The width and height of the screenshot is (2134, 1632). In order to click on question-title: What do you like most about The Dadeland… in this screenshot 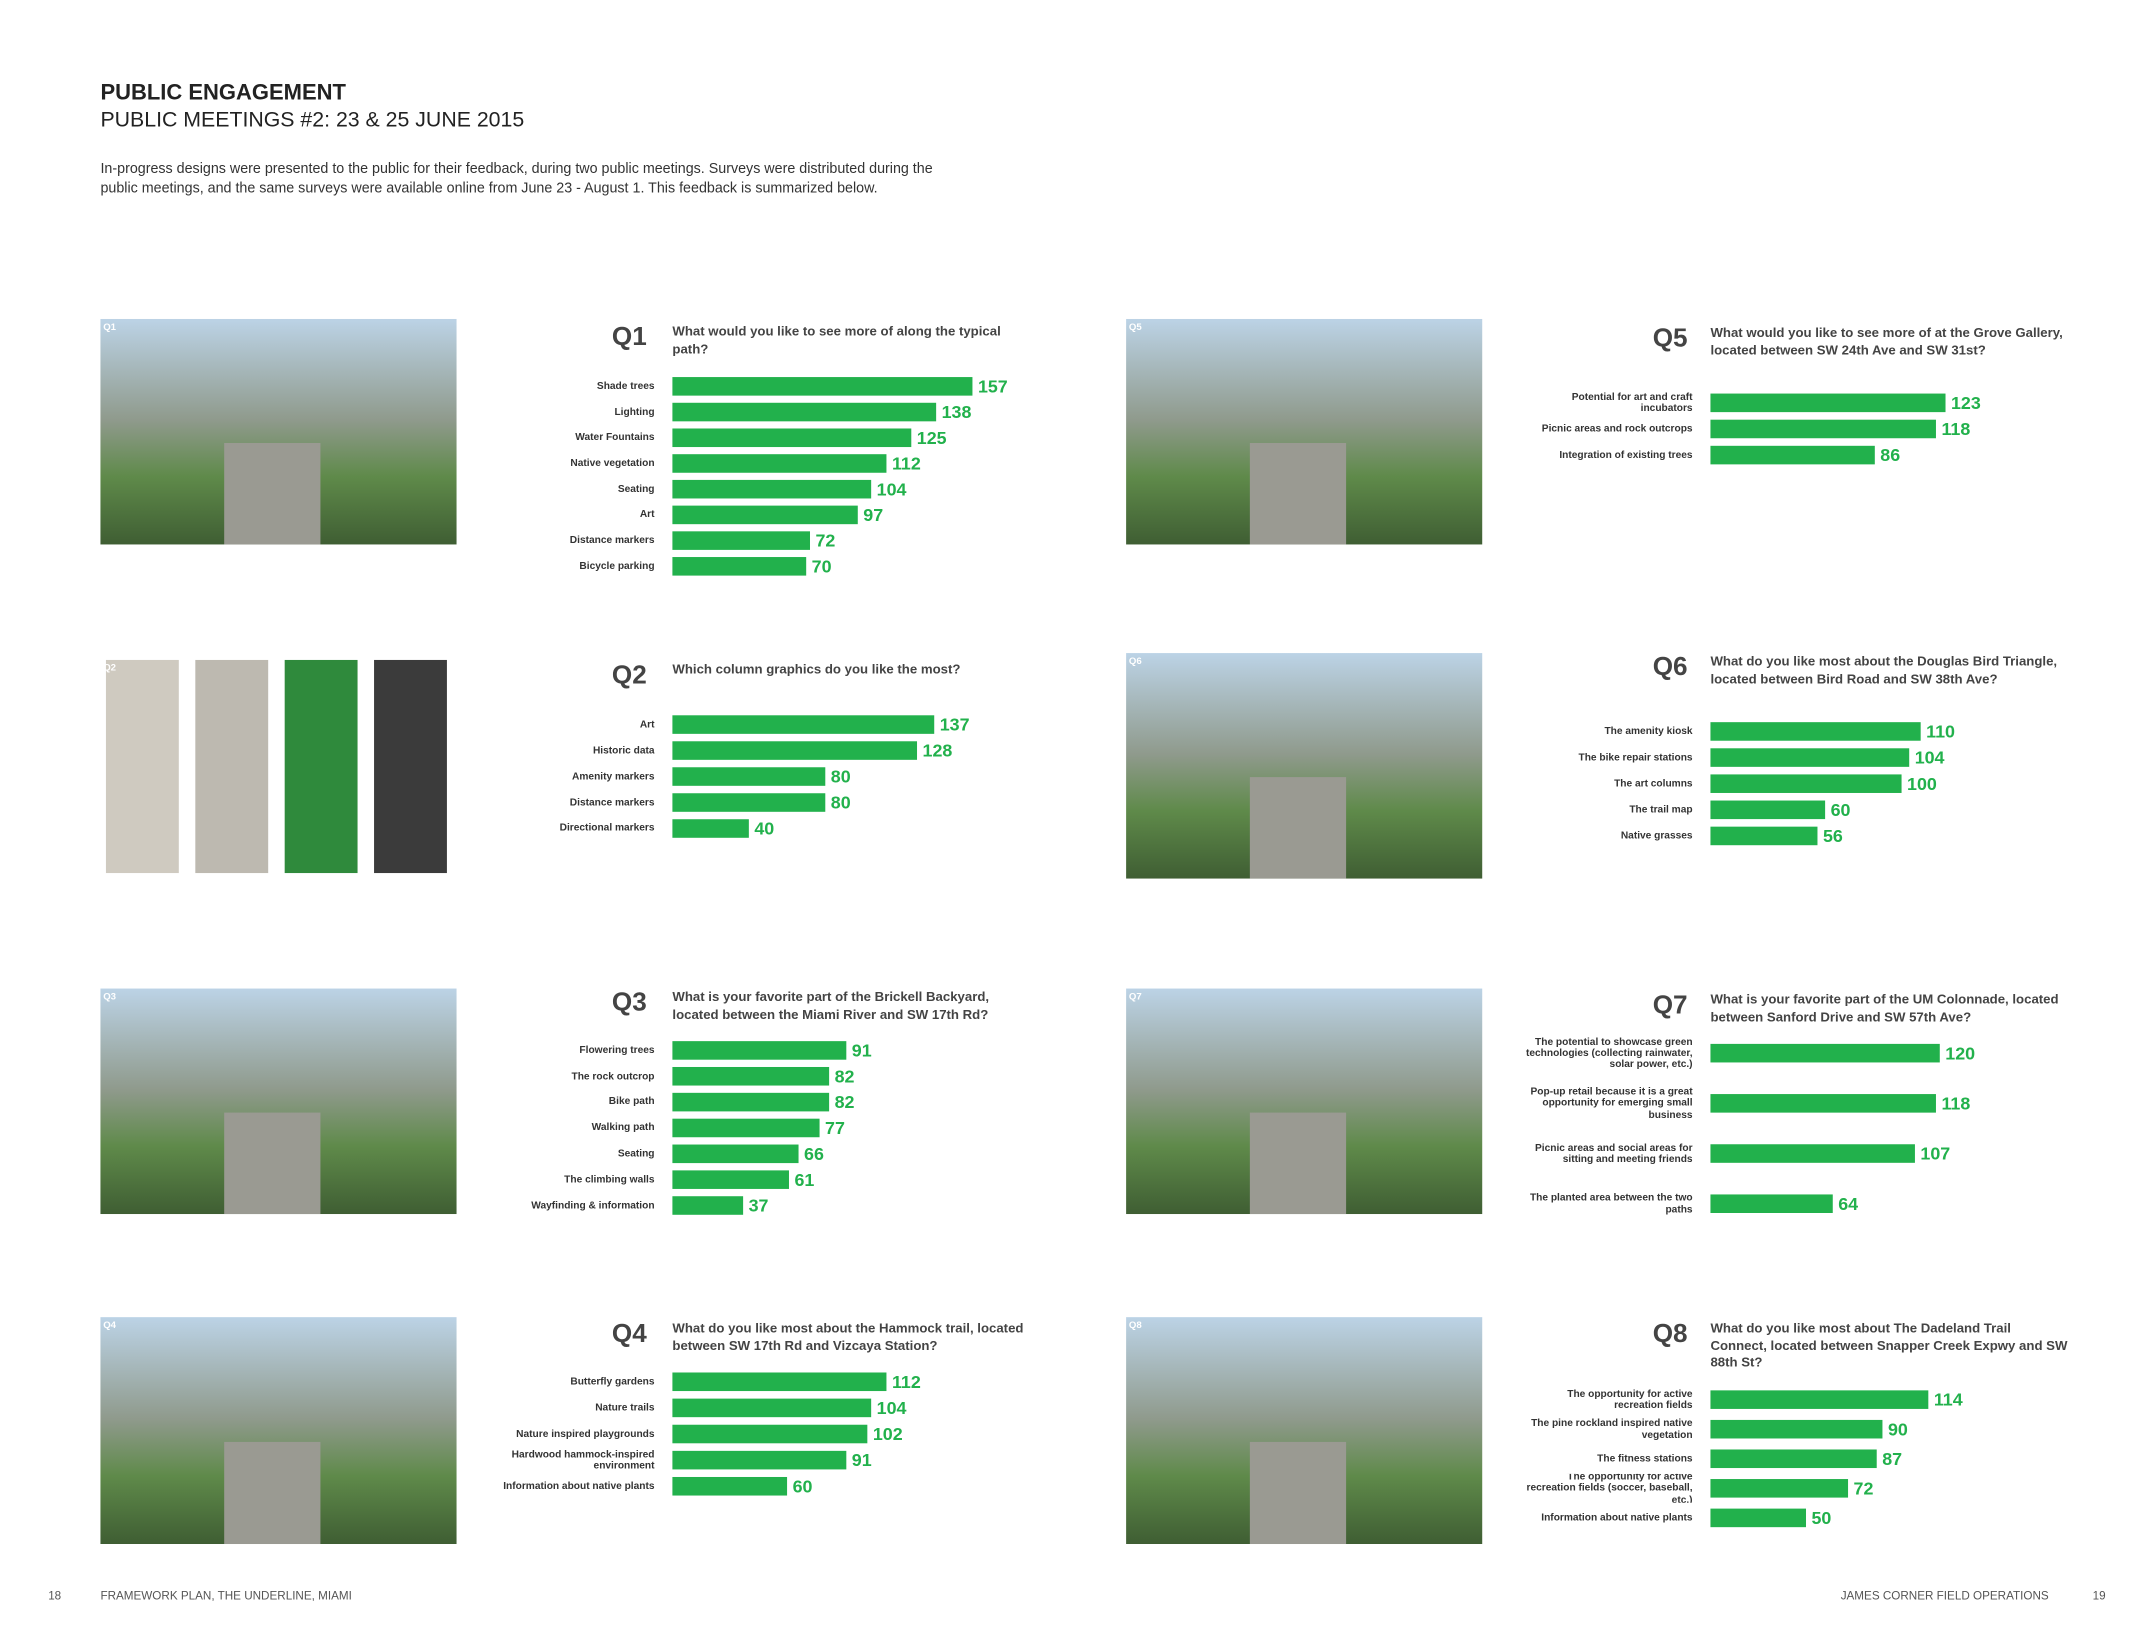, I will do `click(1889, 1346)`.